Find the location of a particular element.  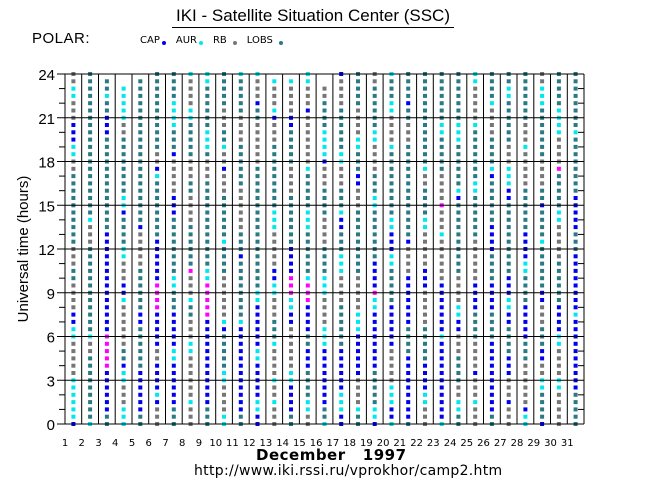

x-tick-label: 30 is located at coordinates (550, 443).